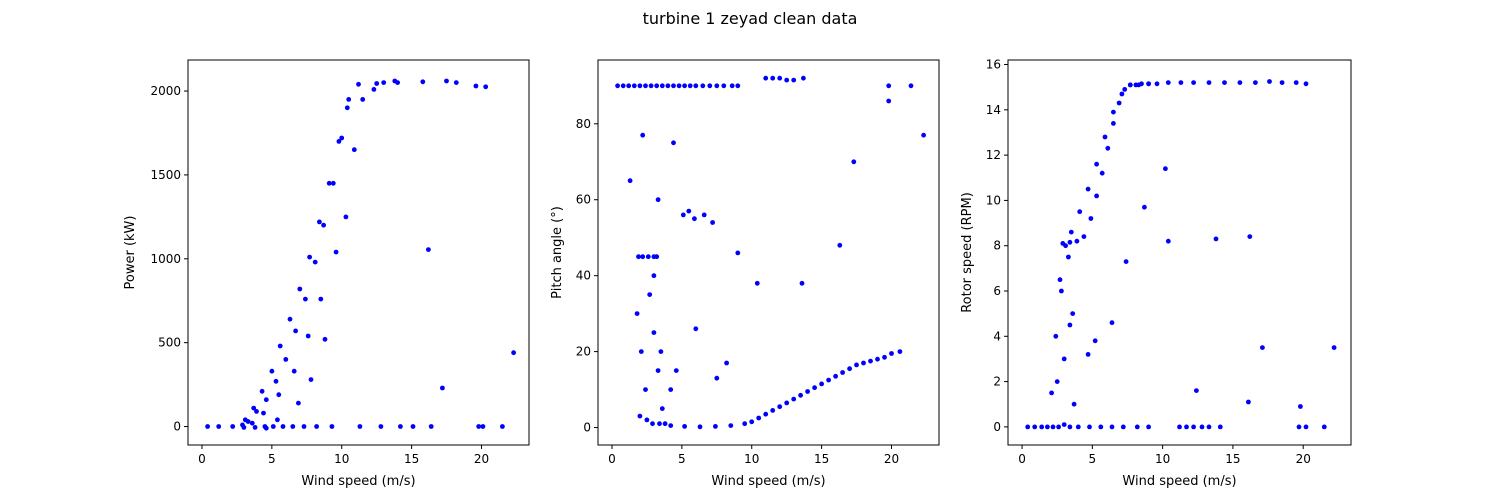 The width and height of the screenshot is (1500, 500). I want to click on x-tick-label-pitch: 5, so click(682, 459).